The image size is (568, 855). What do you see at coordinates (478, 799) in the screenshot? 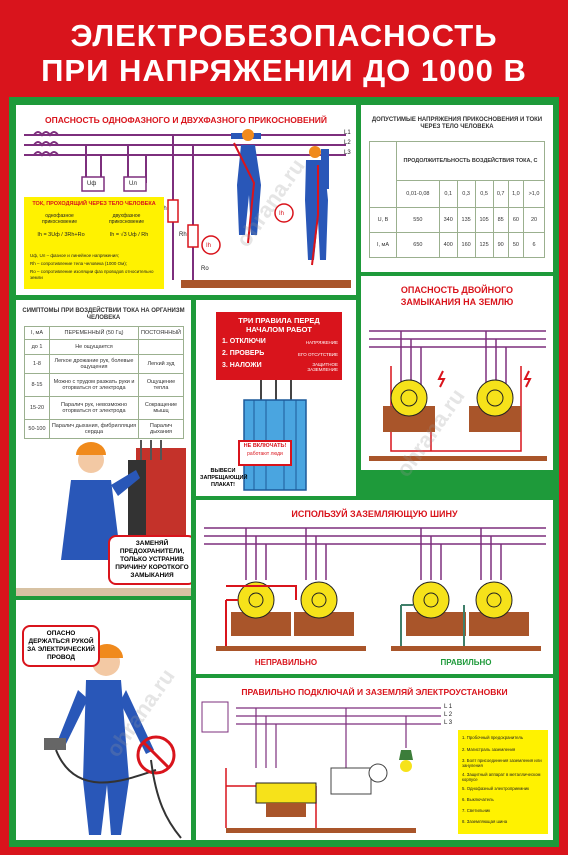
I see `legend-item: 6. Выключатель` at bounding box center [478, 799].